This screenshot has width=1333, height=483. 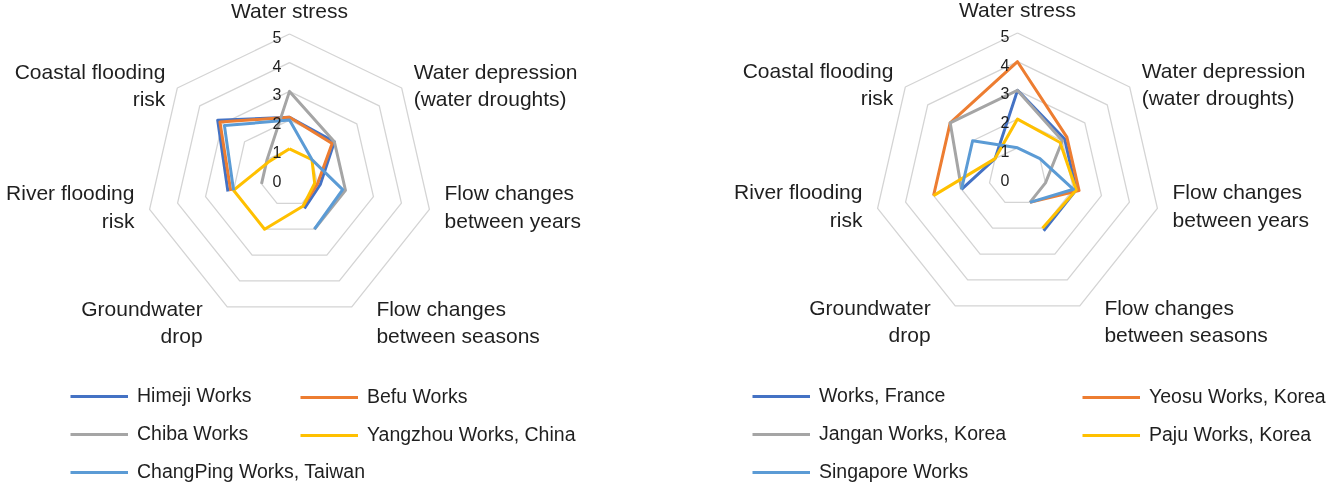 What do you see at coordinates (277, 124) in the screenshot?
I see `y-tick-label: 2` at bounding box center [277, 124].